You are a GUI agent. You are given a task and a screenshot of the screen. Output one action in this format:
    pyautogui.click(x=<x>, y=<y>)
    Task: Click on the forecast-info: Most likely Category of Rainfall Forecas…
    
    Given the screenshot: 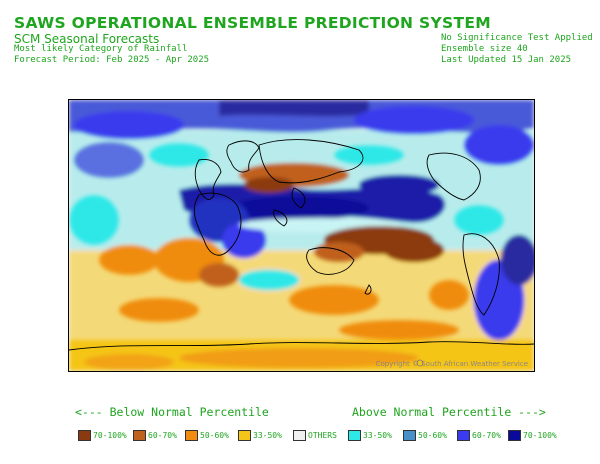 What is the action you would take?
    pyautogui.click(x=111, y=55)
    